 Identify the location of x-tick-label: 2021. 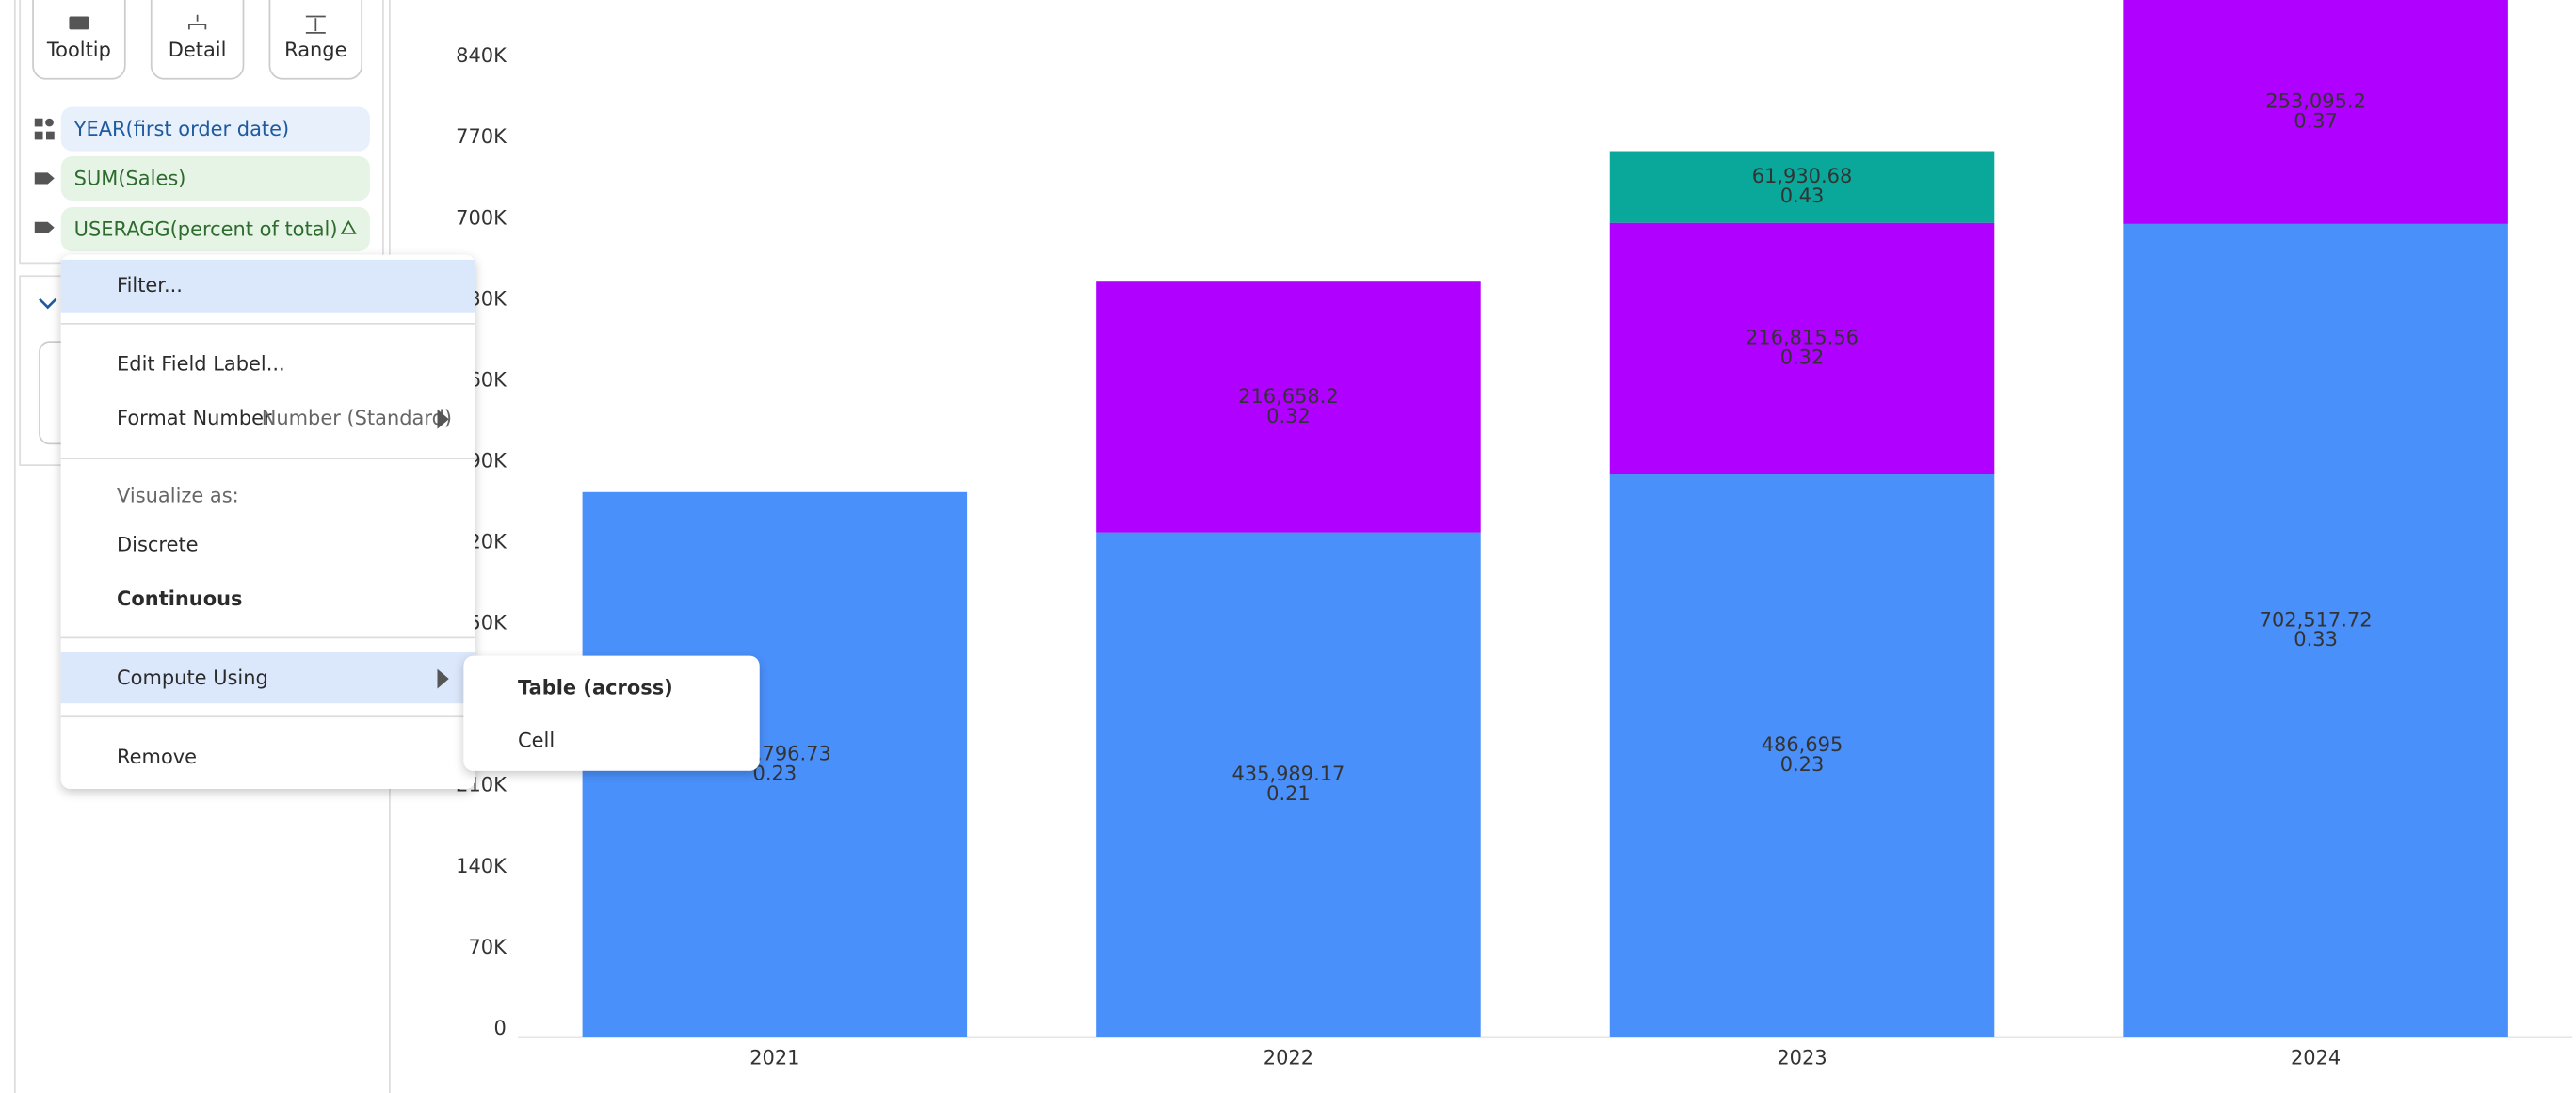
(774, 1057).